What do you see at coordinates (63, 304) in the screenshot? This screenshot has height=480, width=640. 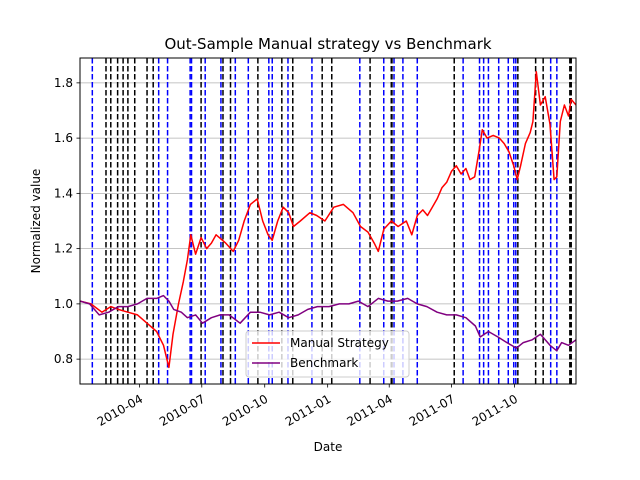 I see `y-tick-label: 1.0` at bounding box center [63, 304].